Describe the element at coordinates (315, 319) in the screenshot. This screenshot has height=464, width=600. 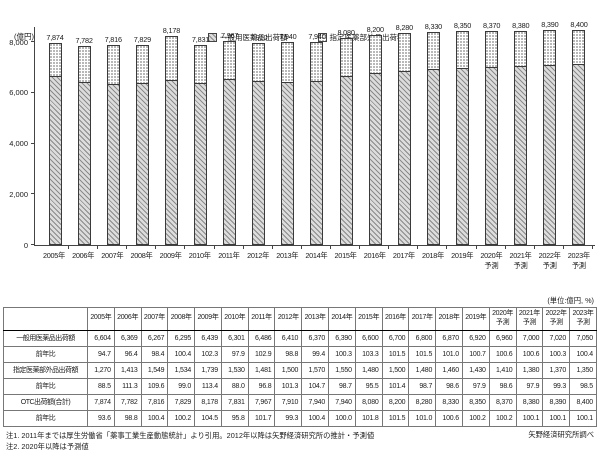
I see `table-header-cell: 2013年` at that location.